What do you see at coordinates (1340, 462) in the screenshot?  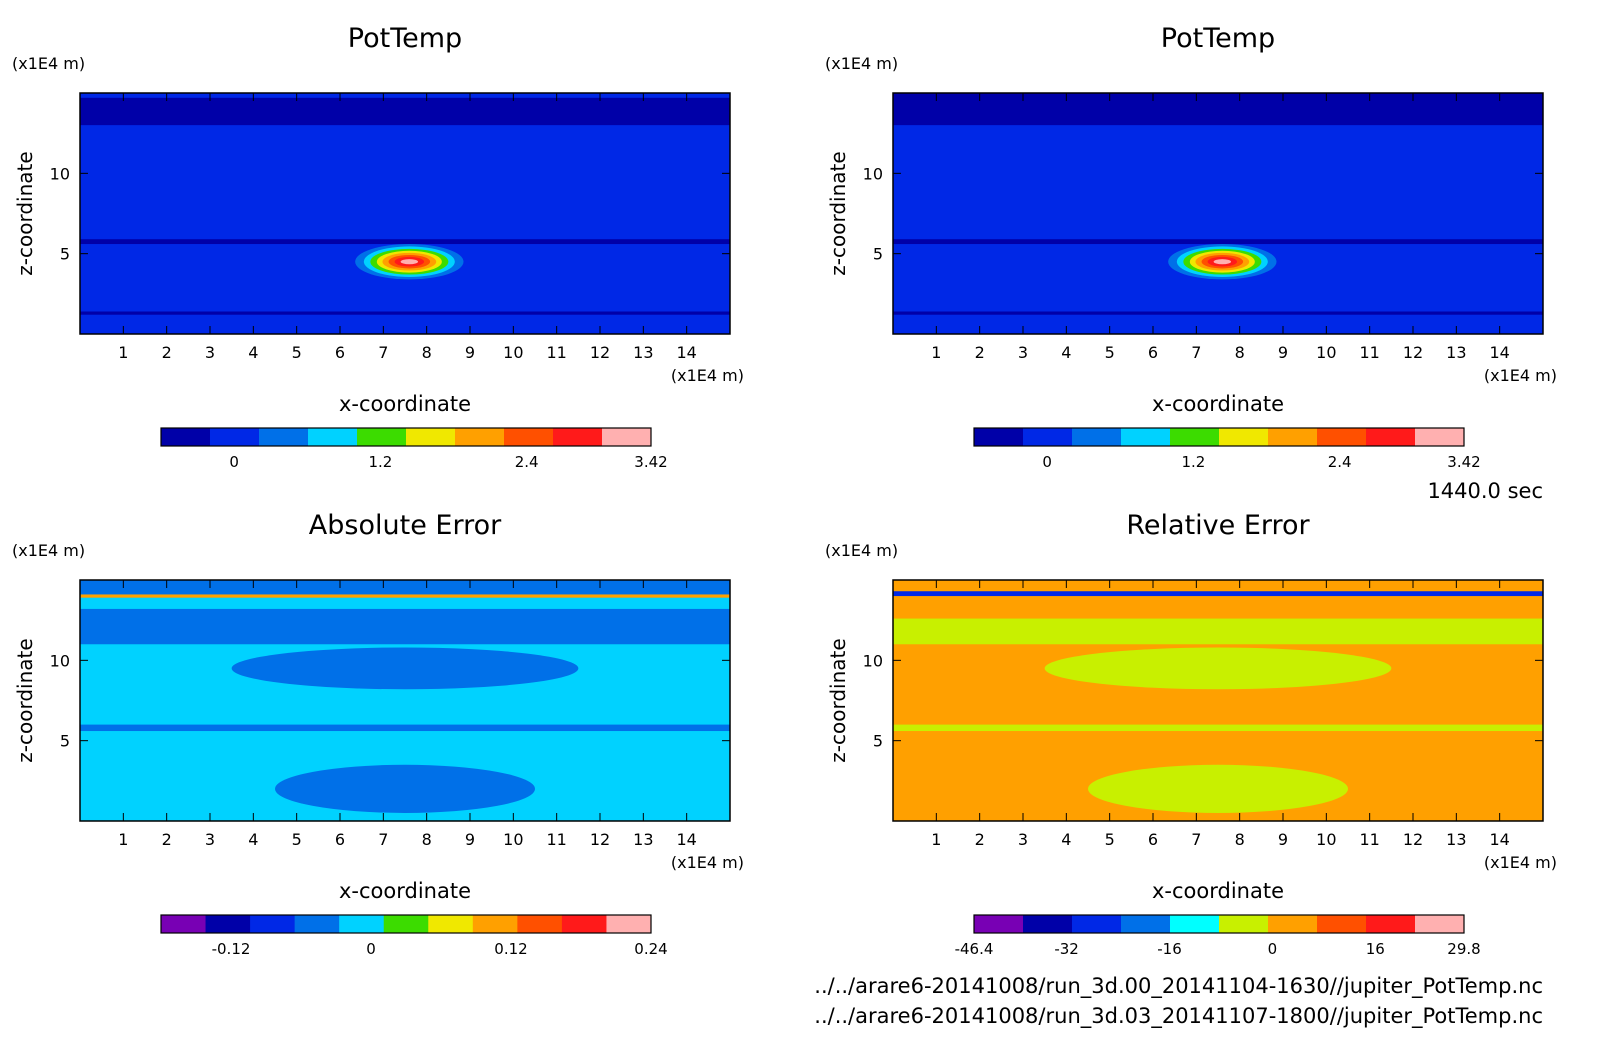 I see `colorbar-tick-label: 2.4` at bounding box center [1340, 462].